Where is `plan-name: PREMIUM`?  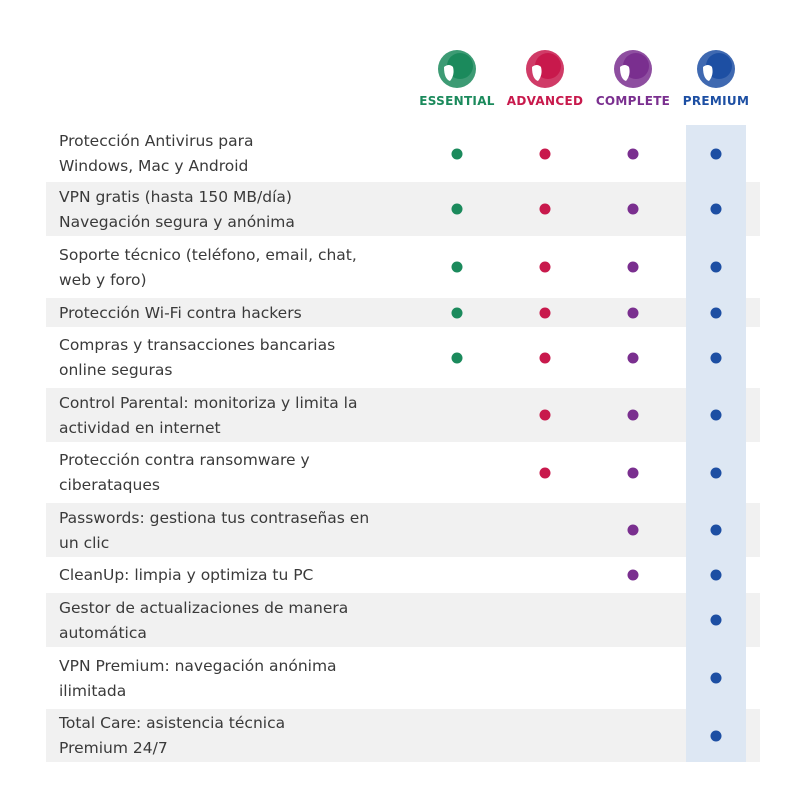
plan-name: PREMIUM is located at coordinates (716, 101).